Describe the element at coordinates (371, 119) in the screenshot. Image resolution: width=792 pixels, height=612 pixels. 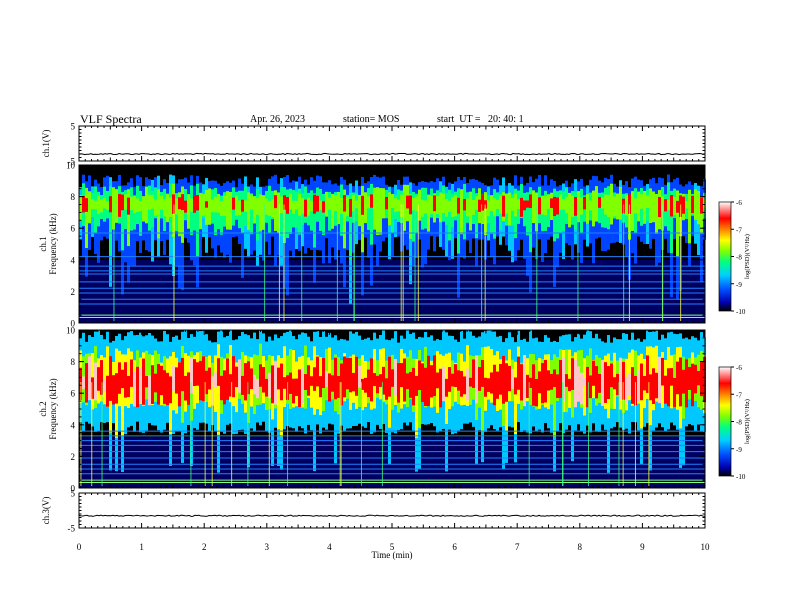
I see `station-label: station= MOS` at that location.